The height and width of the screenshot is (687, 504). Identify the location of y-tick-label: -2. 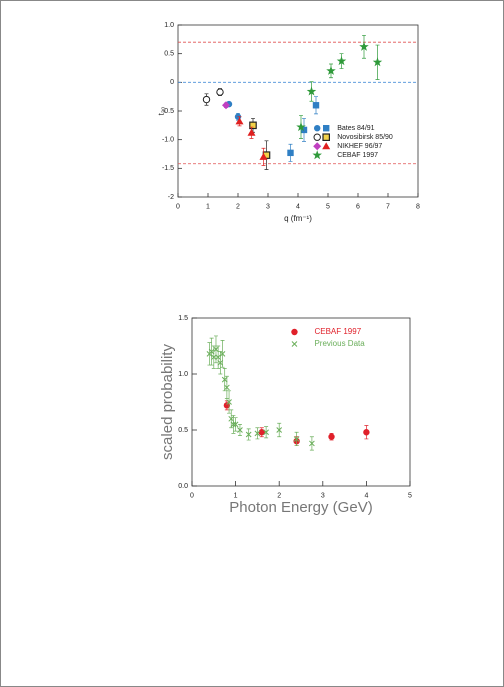
(171, 197).